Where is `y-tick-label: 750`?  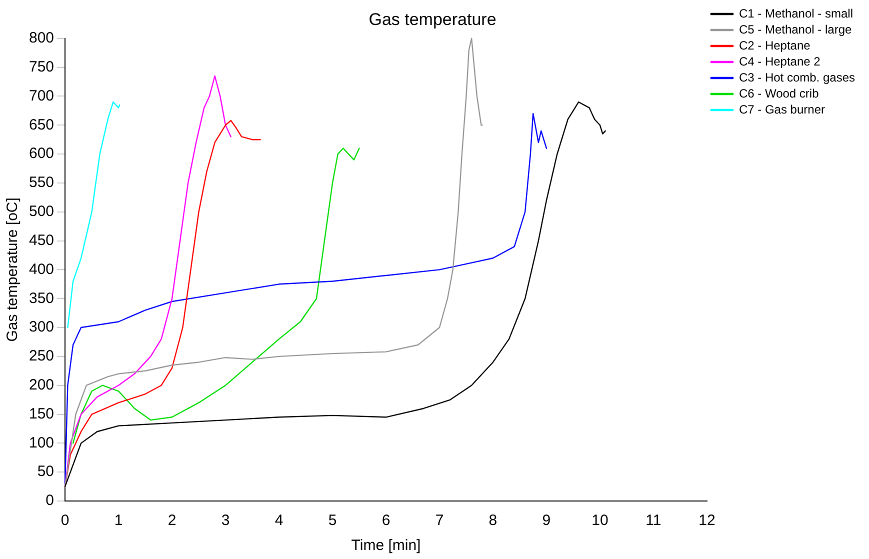 y-tick-label: 750 is located at coordinates (41, 67).